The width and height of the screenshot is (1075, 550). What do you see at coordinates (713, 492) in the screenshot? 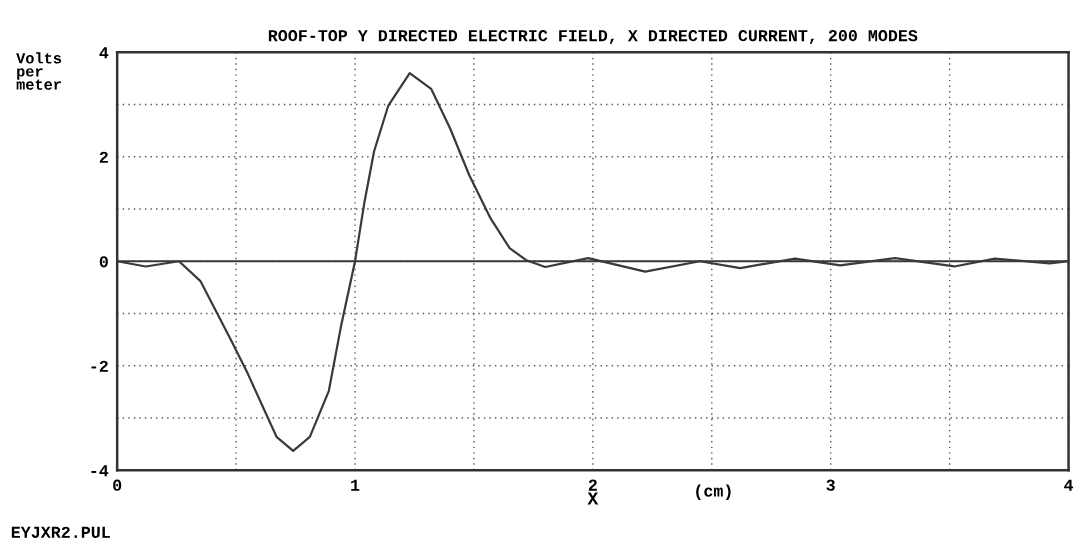
I see `text: (cm)` at bounding box center [713, 492].